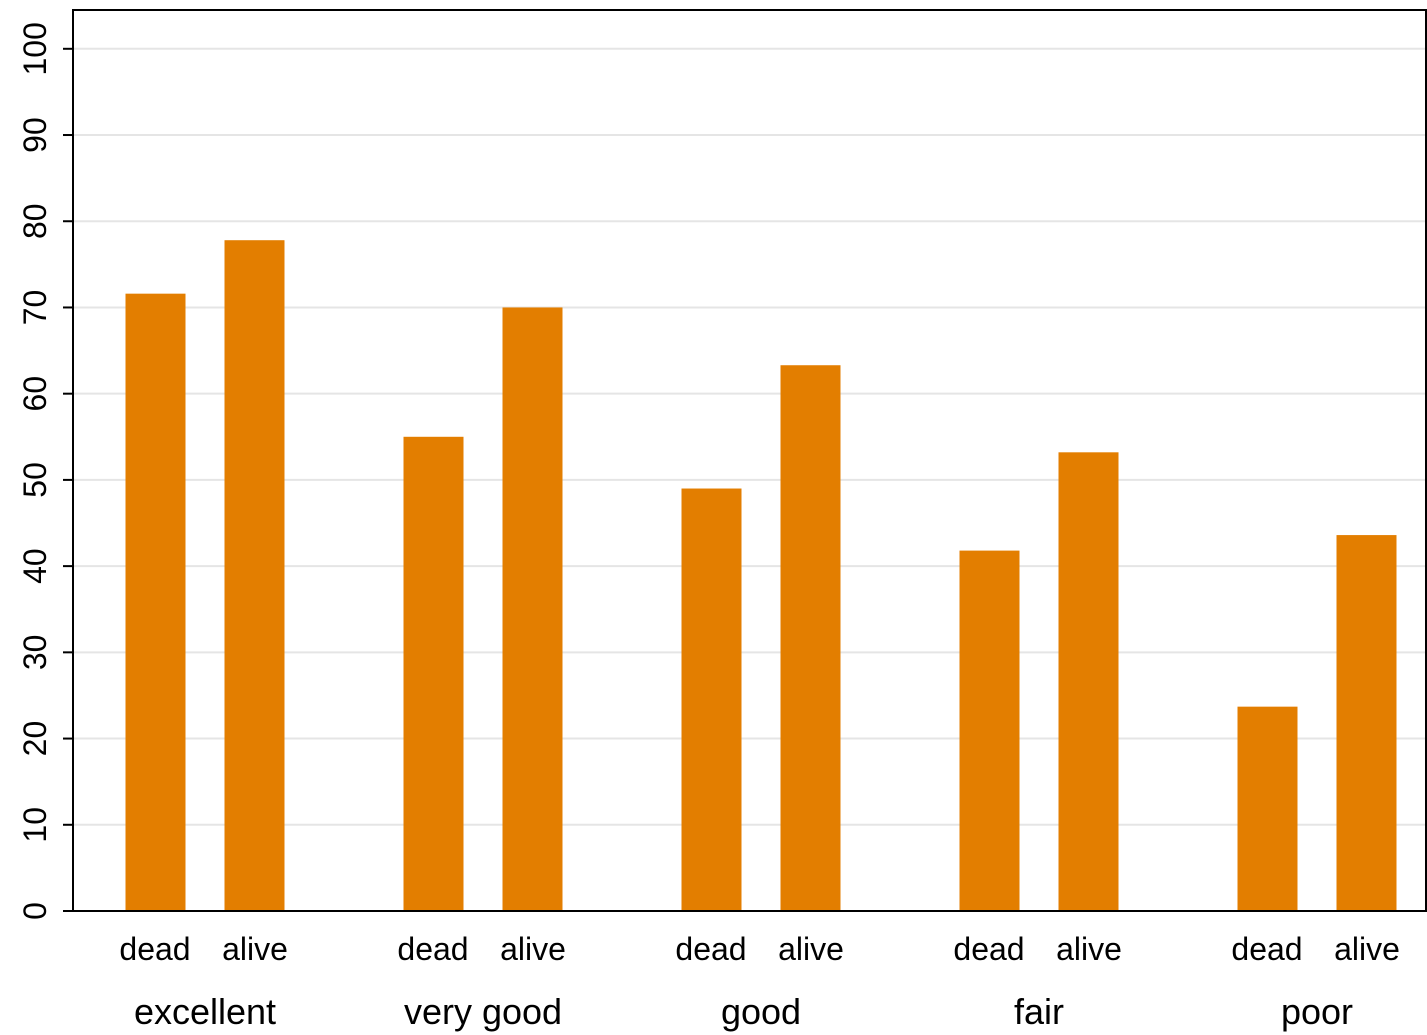 The image size is (1427, 1035). Describe the element at coordinates (810, 638) in the screenshot. I see `bar-alive-good` at that location.